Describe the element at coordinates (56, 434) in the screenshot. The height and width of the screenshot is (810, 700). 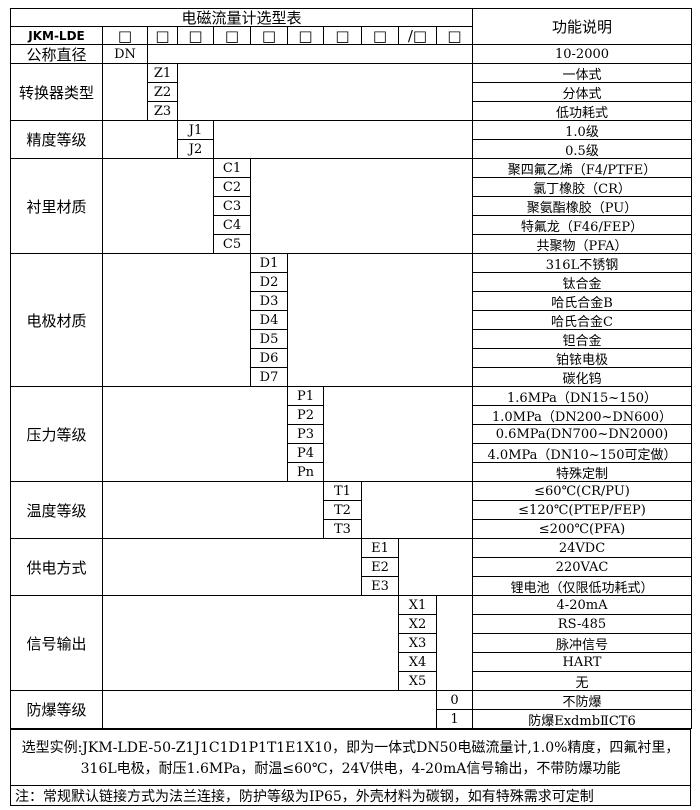
I see `group-label: 压力等级` at that location.